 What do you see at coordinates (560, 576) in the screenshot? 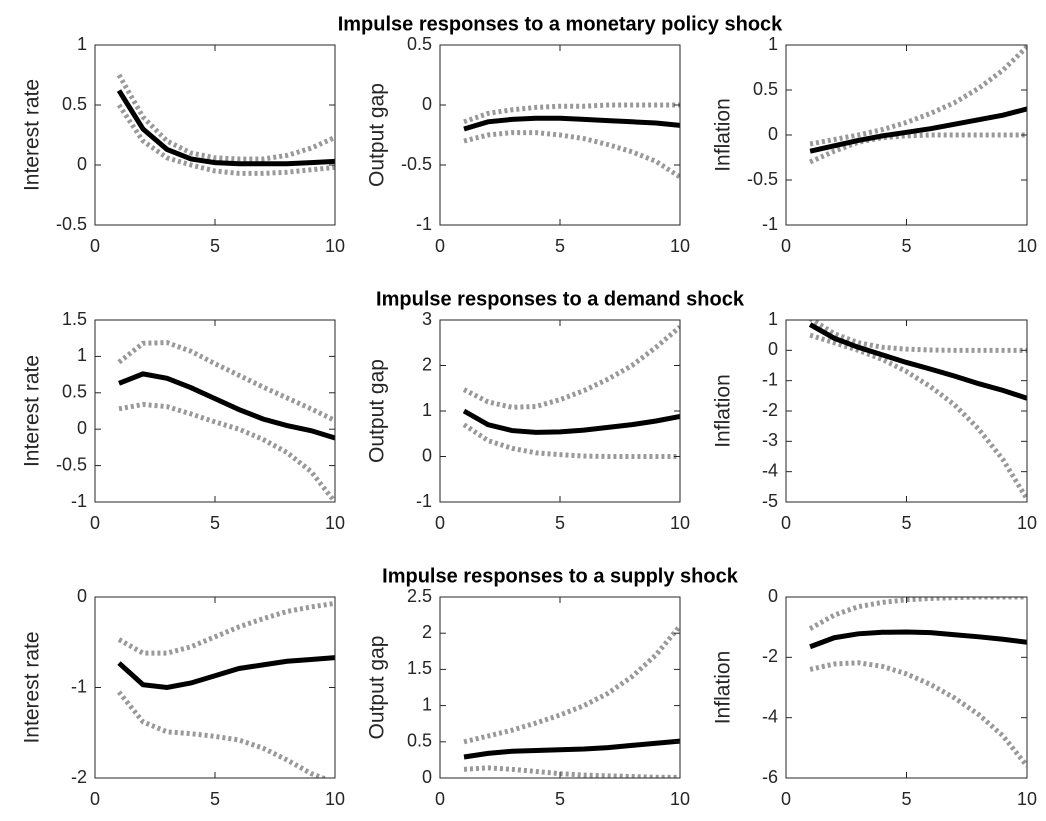
I see `row-title: Impulse responses to a supply shock` at bounding box center [560, 576].